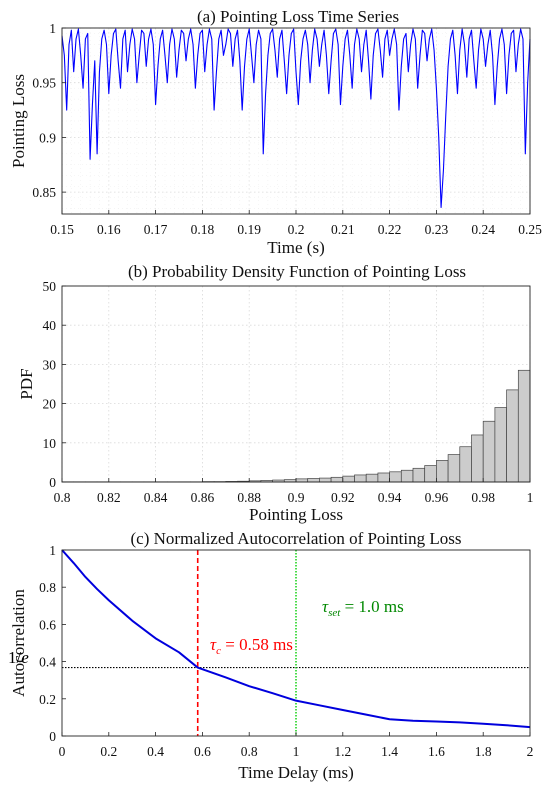  What do you see at coordinates (44, 192) in the screenshot?
I see `panel-a-ytick-label: 0.85` at bounding box center [44, 192].